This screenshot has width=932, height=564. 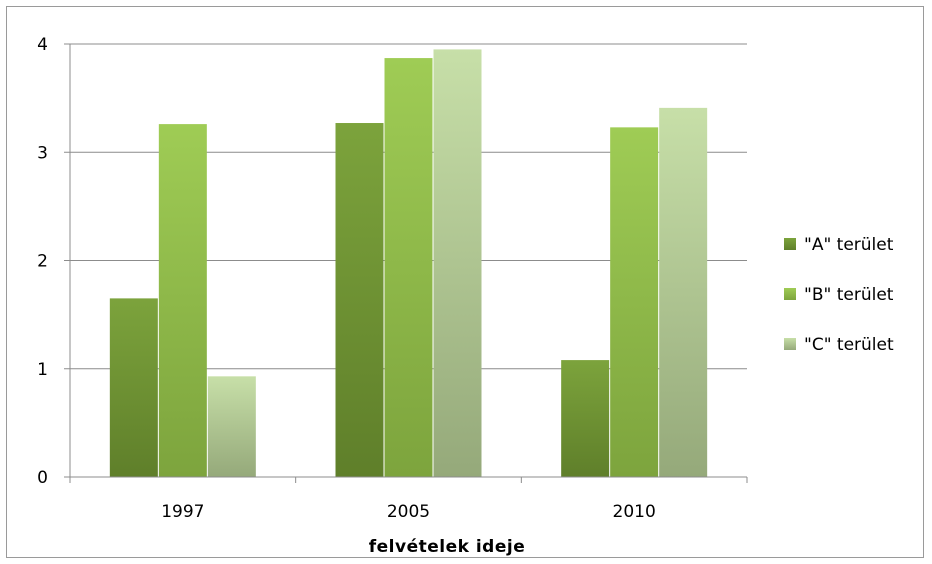 What do you see at coordinates (447, 547) in the screenshot?
I see `x-axis-title: felvételek ideje` at bounding box center [447, 547].